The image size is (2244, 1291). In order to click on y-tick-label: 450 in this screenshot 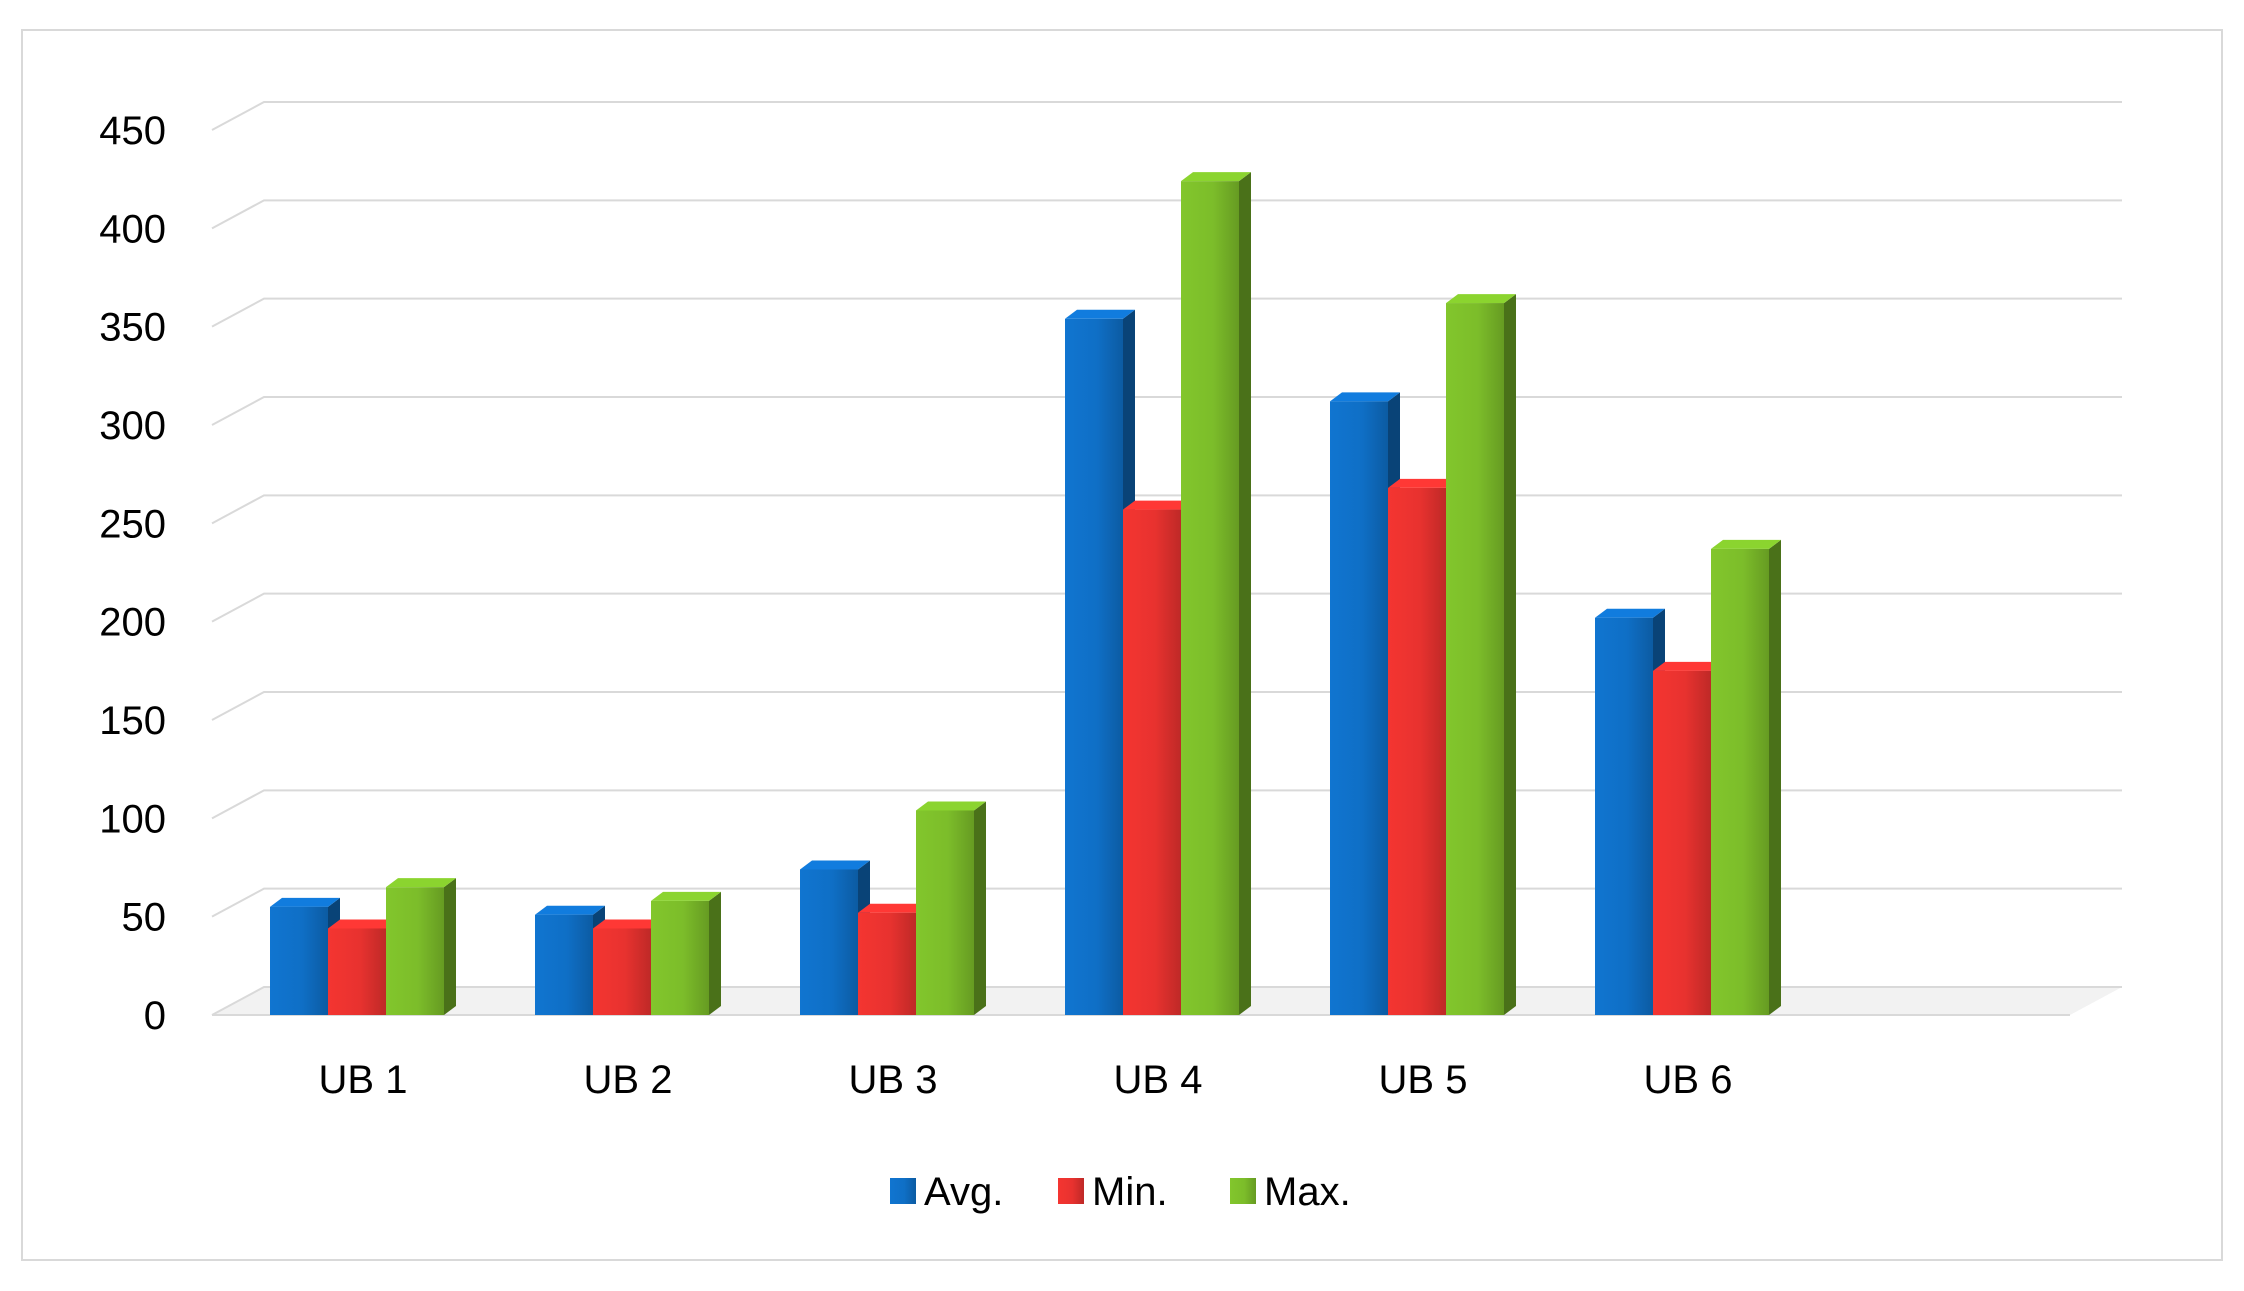, I will do `click(132, 131)`.